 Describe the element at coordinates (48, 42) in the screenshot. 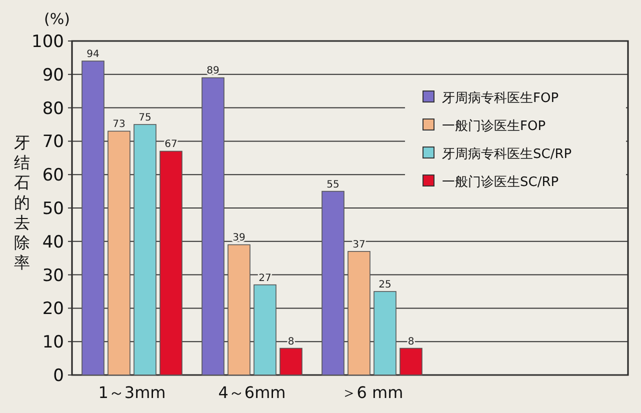

I see `y-tick-label: 100` at that location.